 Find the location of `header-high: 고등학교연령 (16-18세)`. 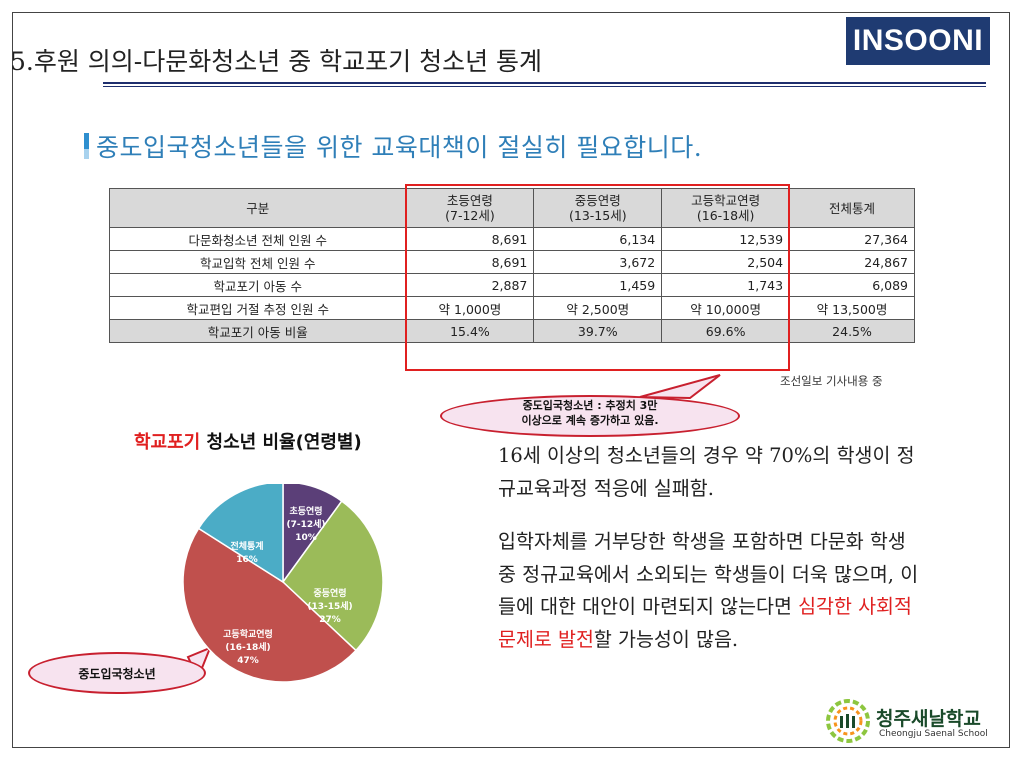

header-high: 고등학교연령 (16-18세) is located at coordinates (726, 208).